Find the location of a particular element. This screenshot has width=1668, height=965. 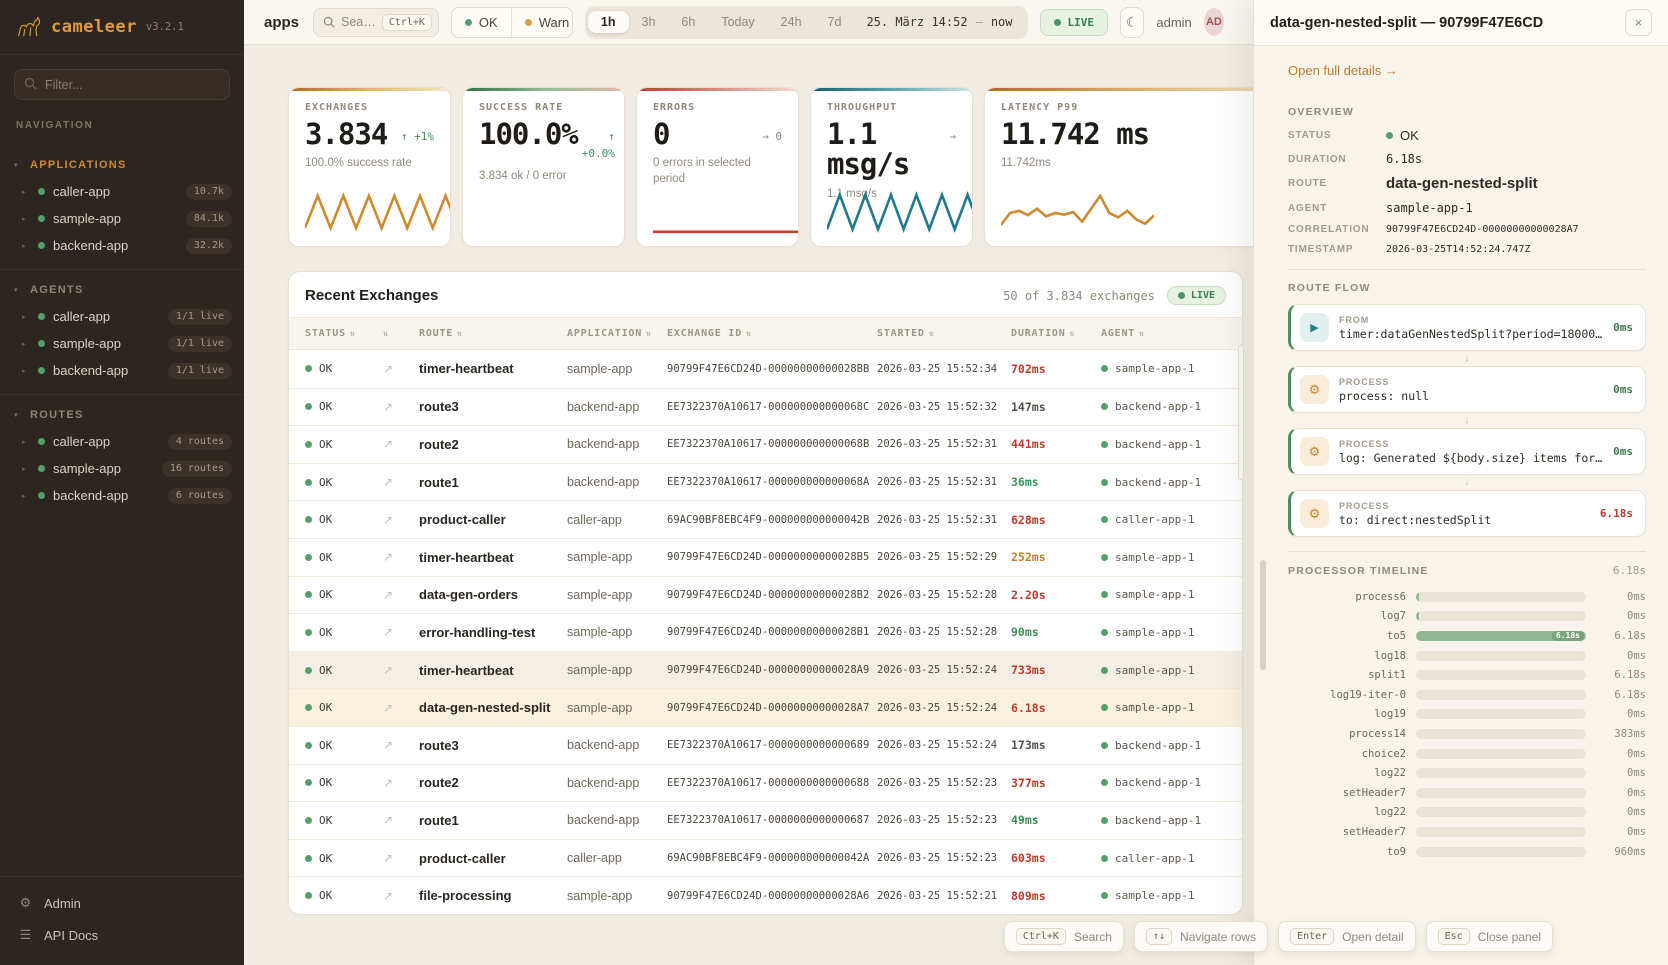

sidebar-item-sample-app: ▸ sample-app 16 routes is located at coordinates (122, 468).